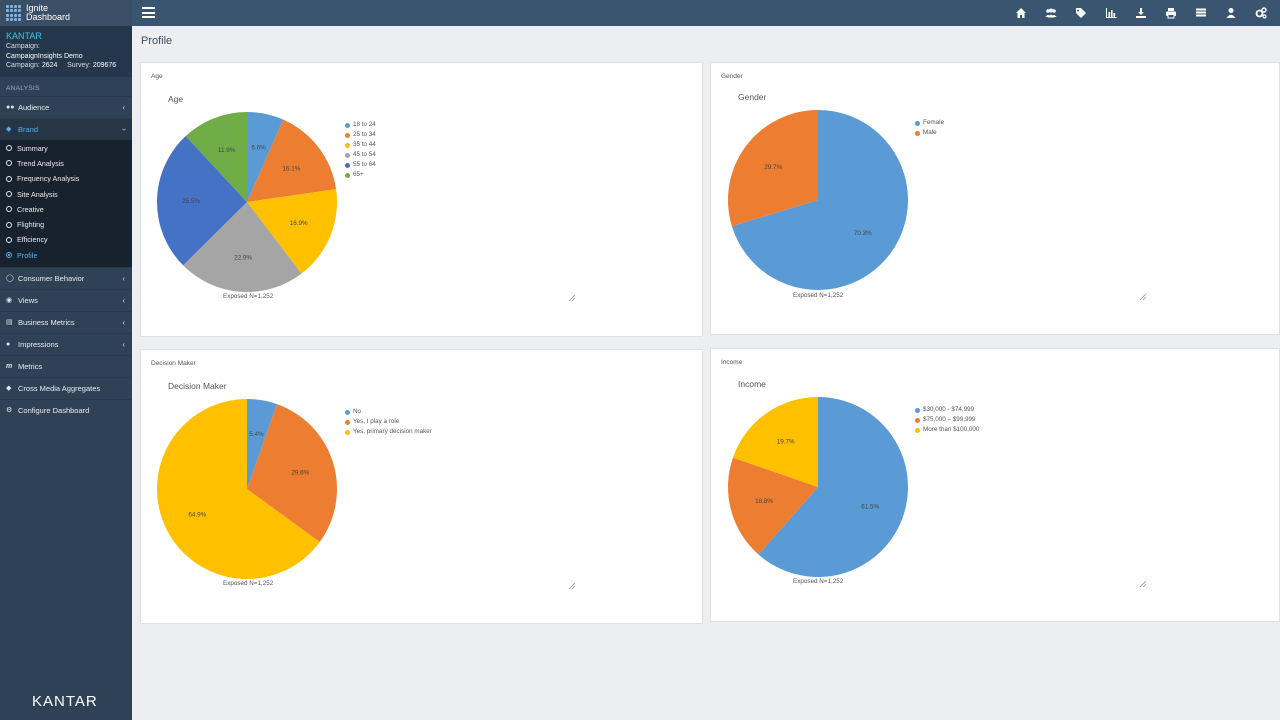 Image resolution: width=1280 pixels, height=720 pixels. I want to click on decision-maker-pie-chart: 5.4% 29.6% 64.9%, so click(247, 489).